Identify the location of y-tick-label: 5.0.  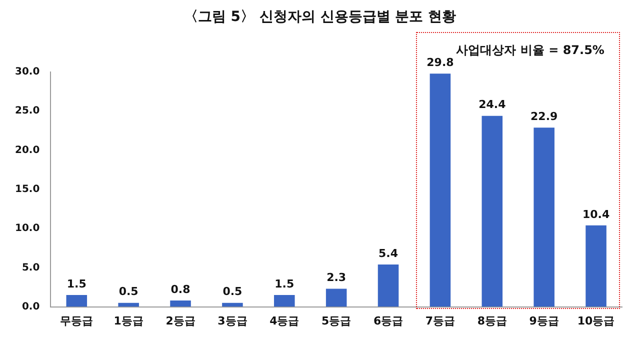
(31, 268).